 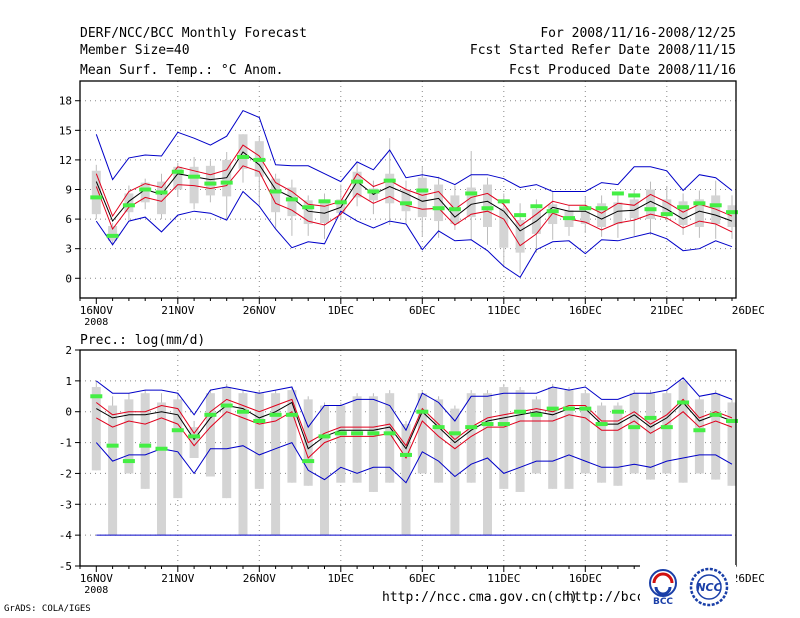 I want to click on prec-xtick-label: 21NOV, so click(x=177, y=578).